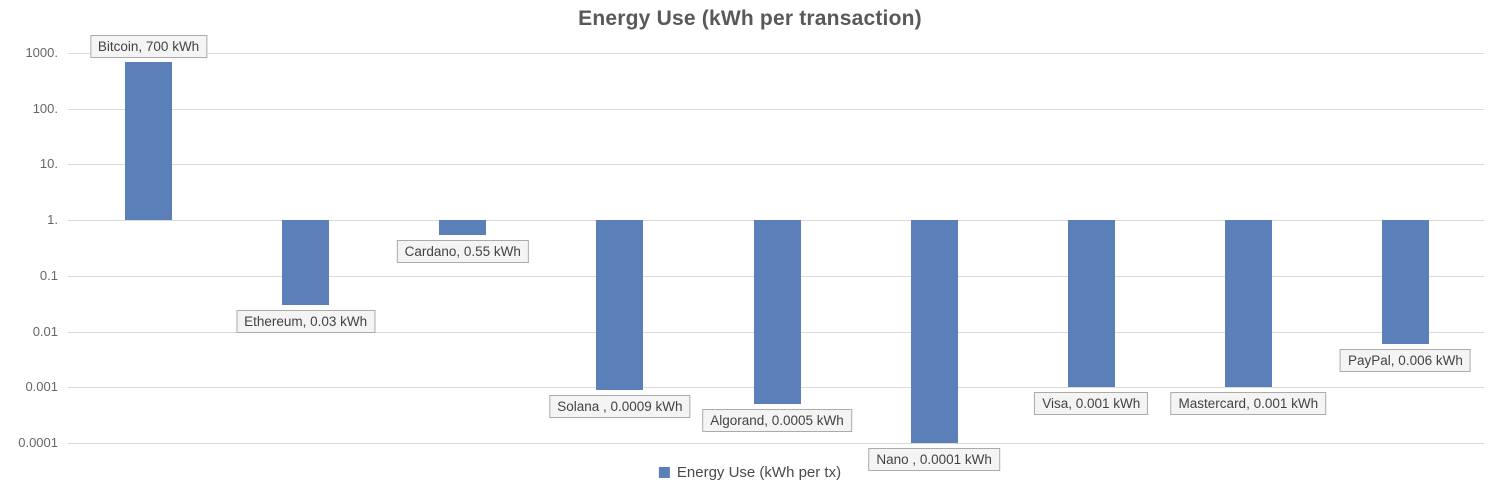  I want to click on data-label-mastercard: Mastercard, 0.001 kWh, so click(1248, 404).